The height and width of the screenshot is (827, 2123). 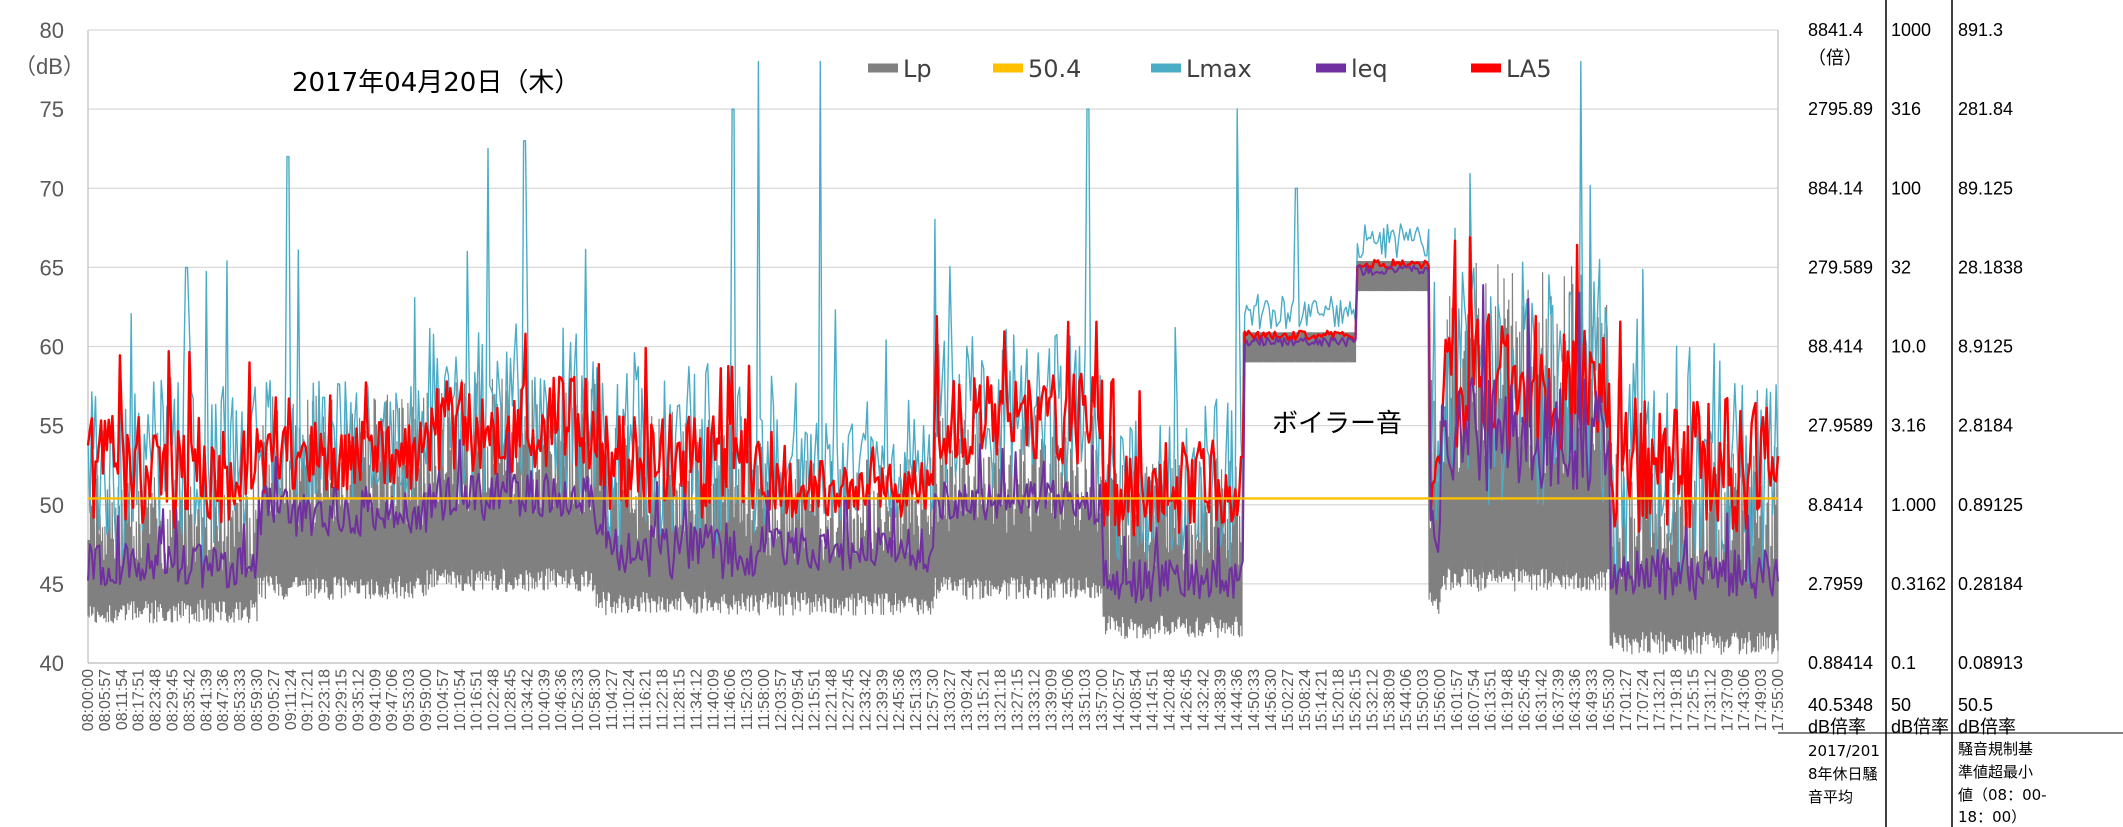 I want to click on x-tick-label: 11:04:27, so click(x=612, y=699).